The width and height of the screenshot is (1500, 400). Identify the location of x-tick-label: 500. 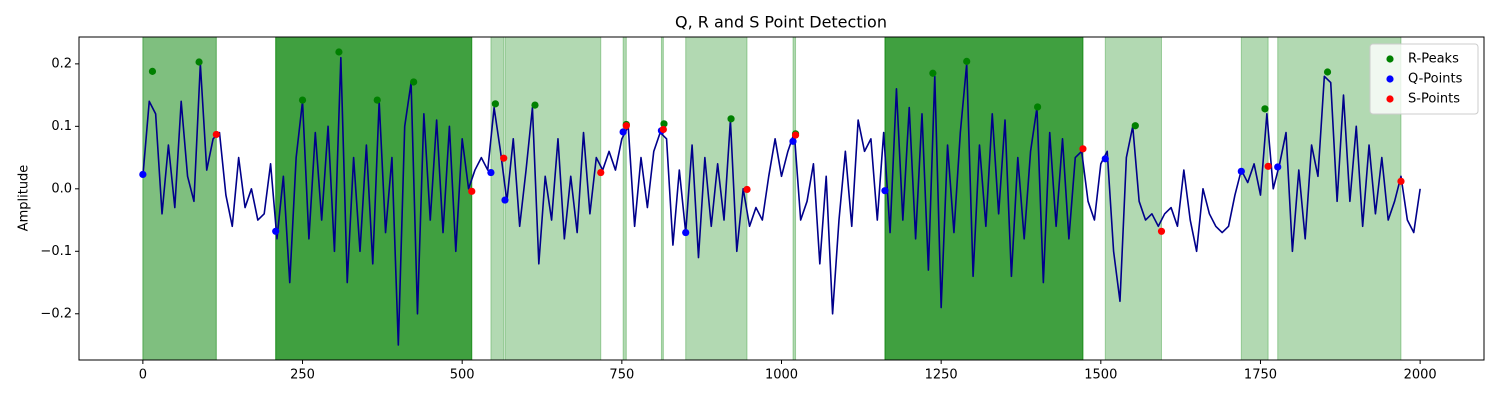
(462, 375).